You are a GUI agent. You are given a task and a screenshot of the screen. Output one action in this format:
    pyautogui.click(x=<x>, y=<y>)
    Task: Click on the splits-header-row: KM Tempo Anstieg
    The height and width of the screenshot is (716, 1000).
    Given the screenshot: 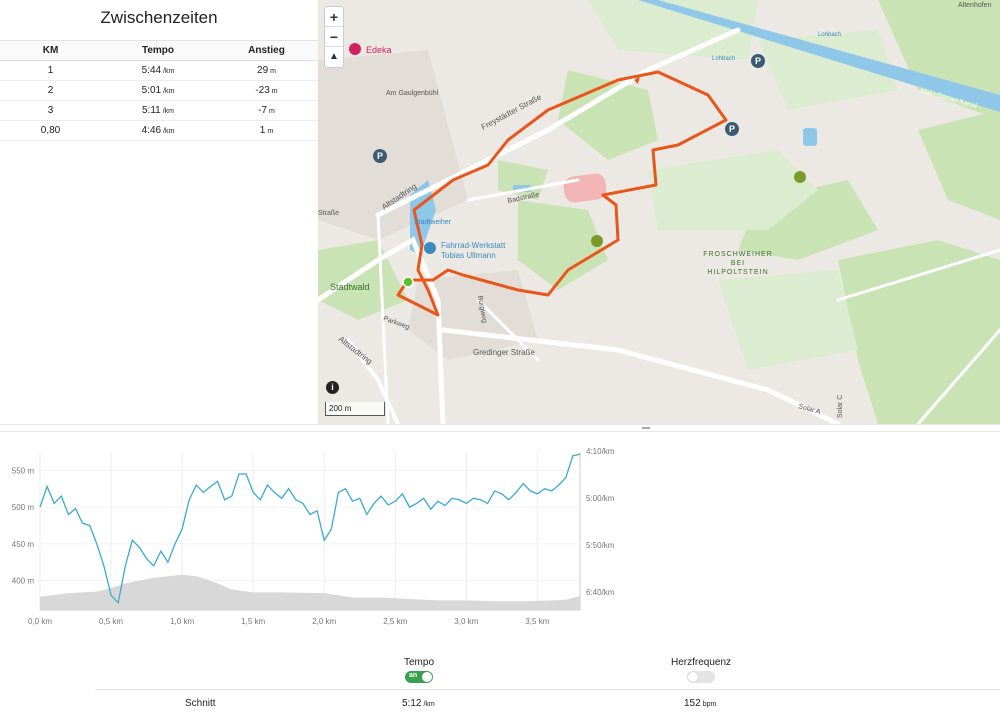 What is the action you would take?
    pyautogui.click(x=159, y=50)
    